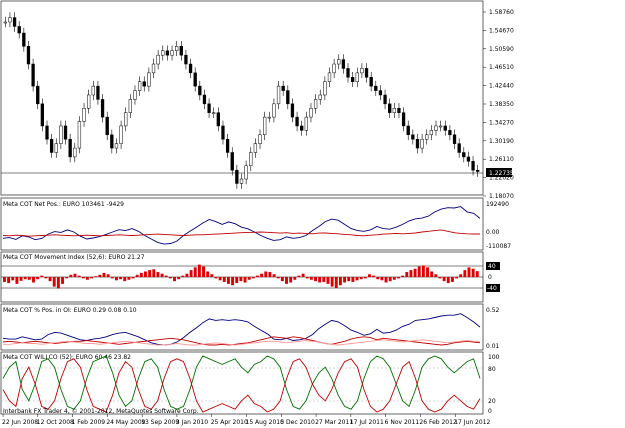 This screenshot has height=428, width=625. What do you see at coordinates (492, 401) in the screenshot?
I see `willco-scale-20: 20` at bounding box center [492, 401].